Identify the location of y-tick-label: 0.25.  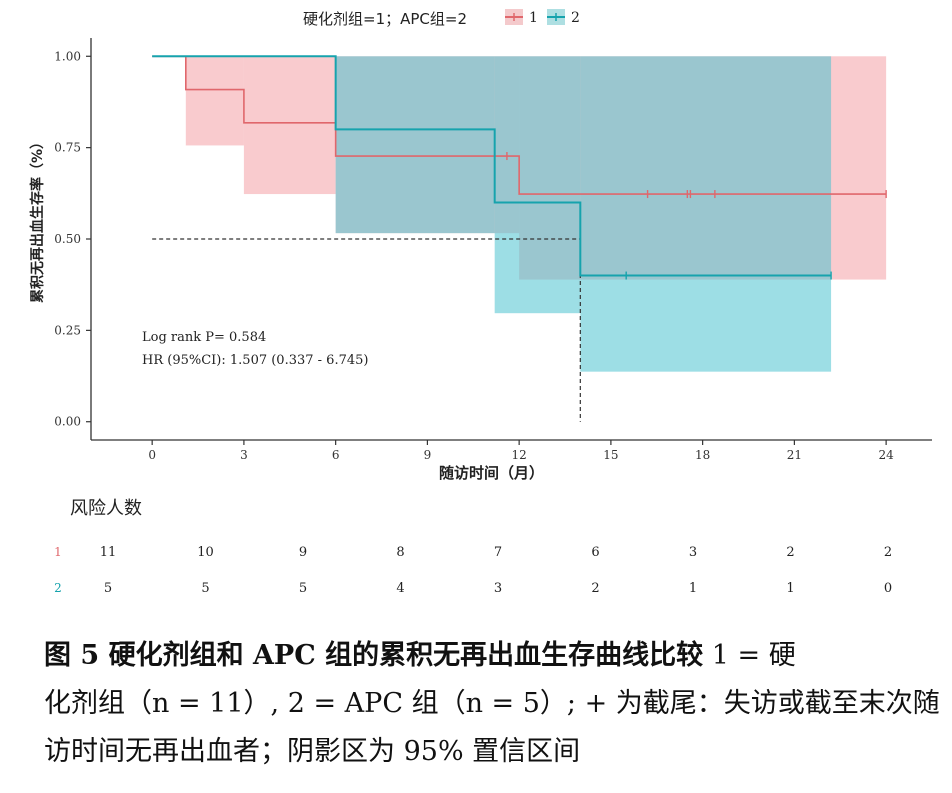
(67, 330).